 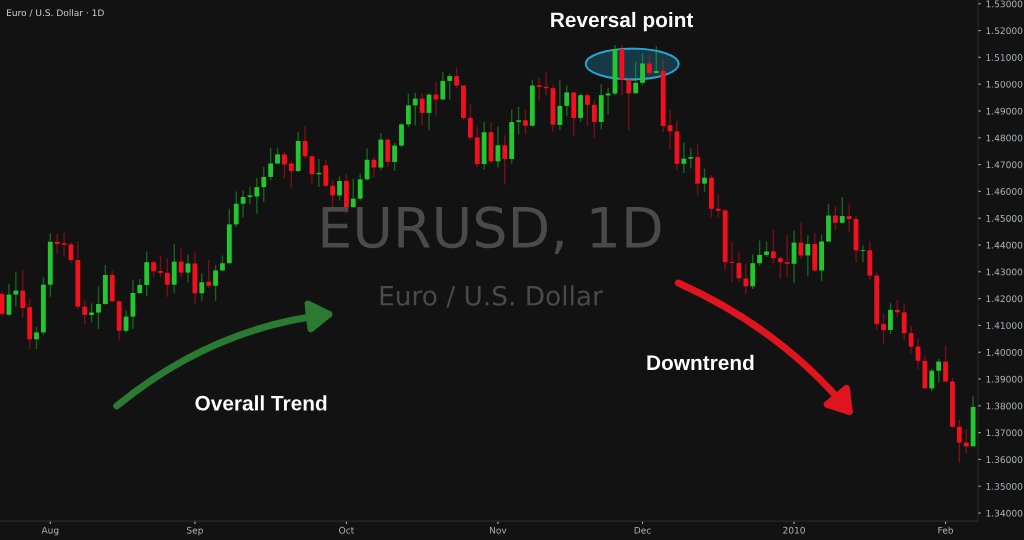 I want to click on y-tick-label: 1.43000, so click(x=1004, y=272).